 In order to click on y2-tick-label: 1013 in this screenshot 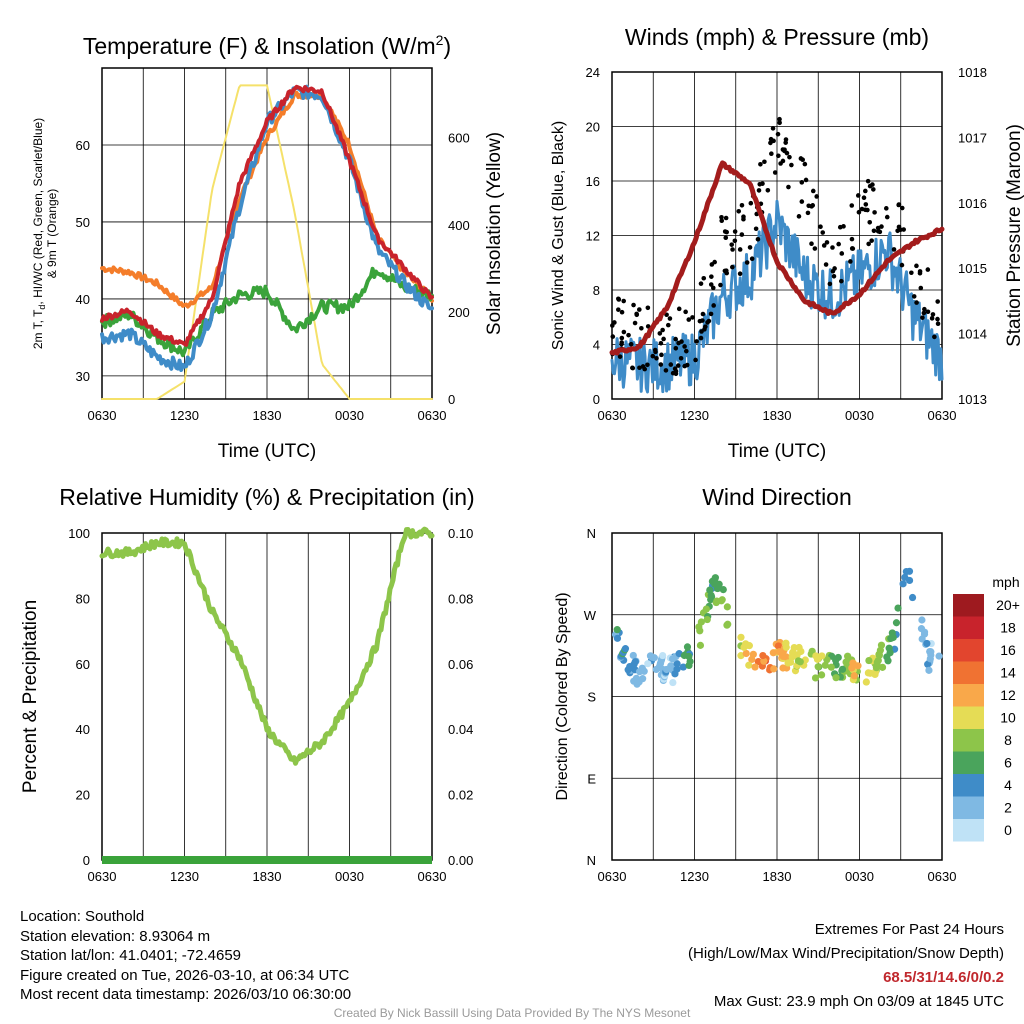, I will do `click(972, 399)`.